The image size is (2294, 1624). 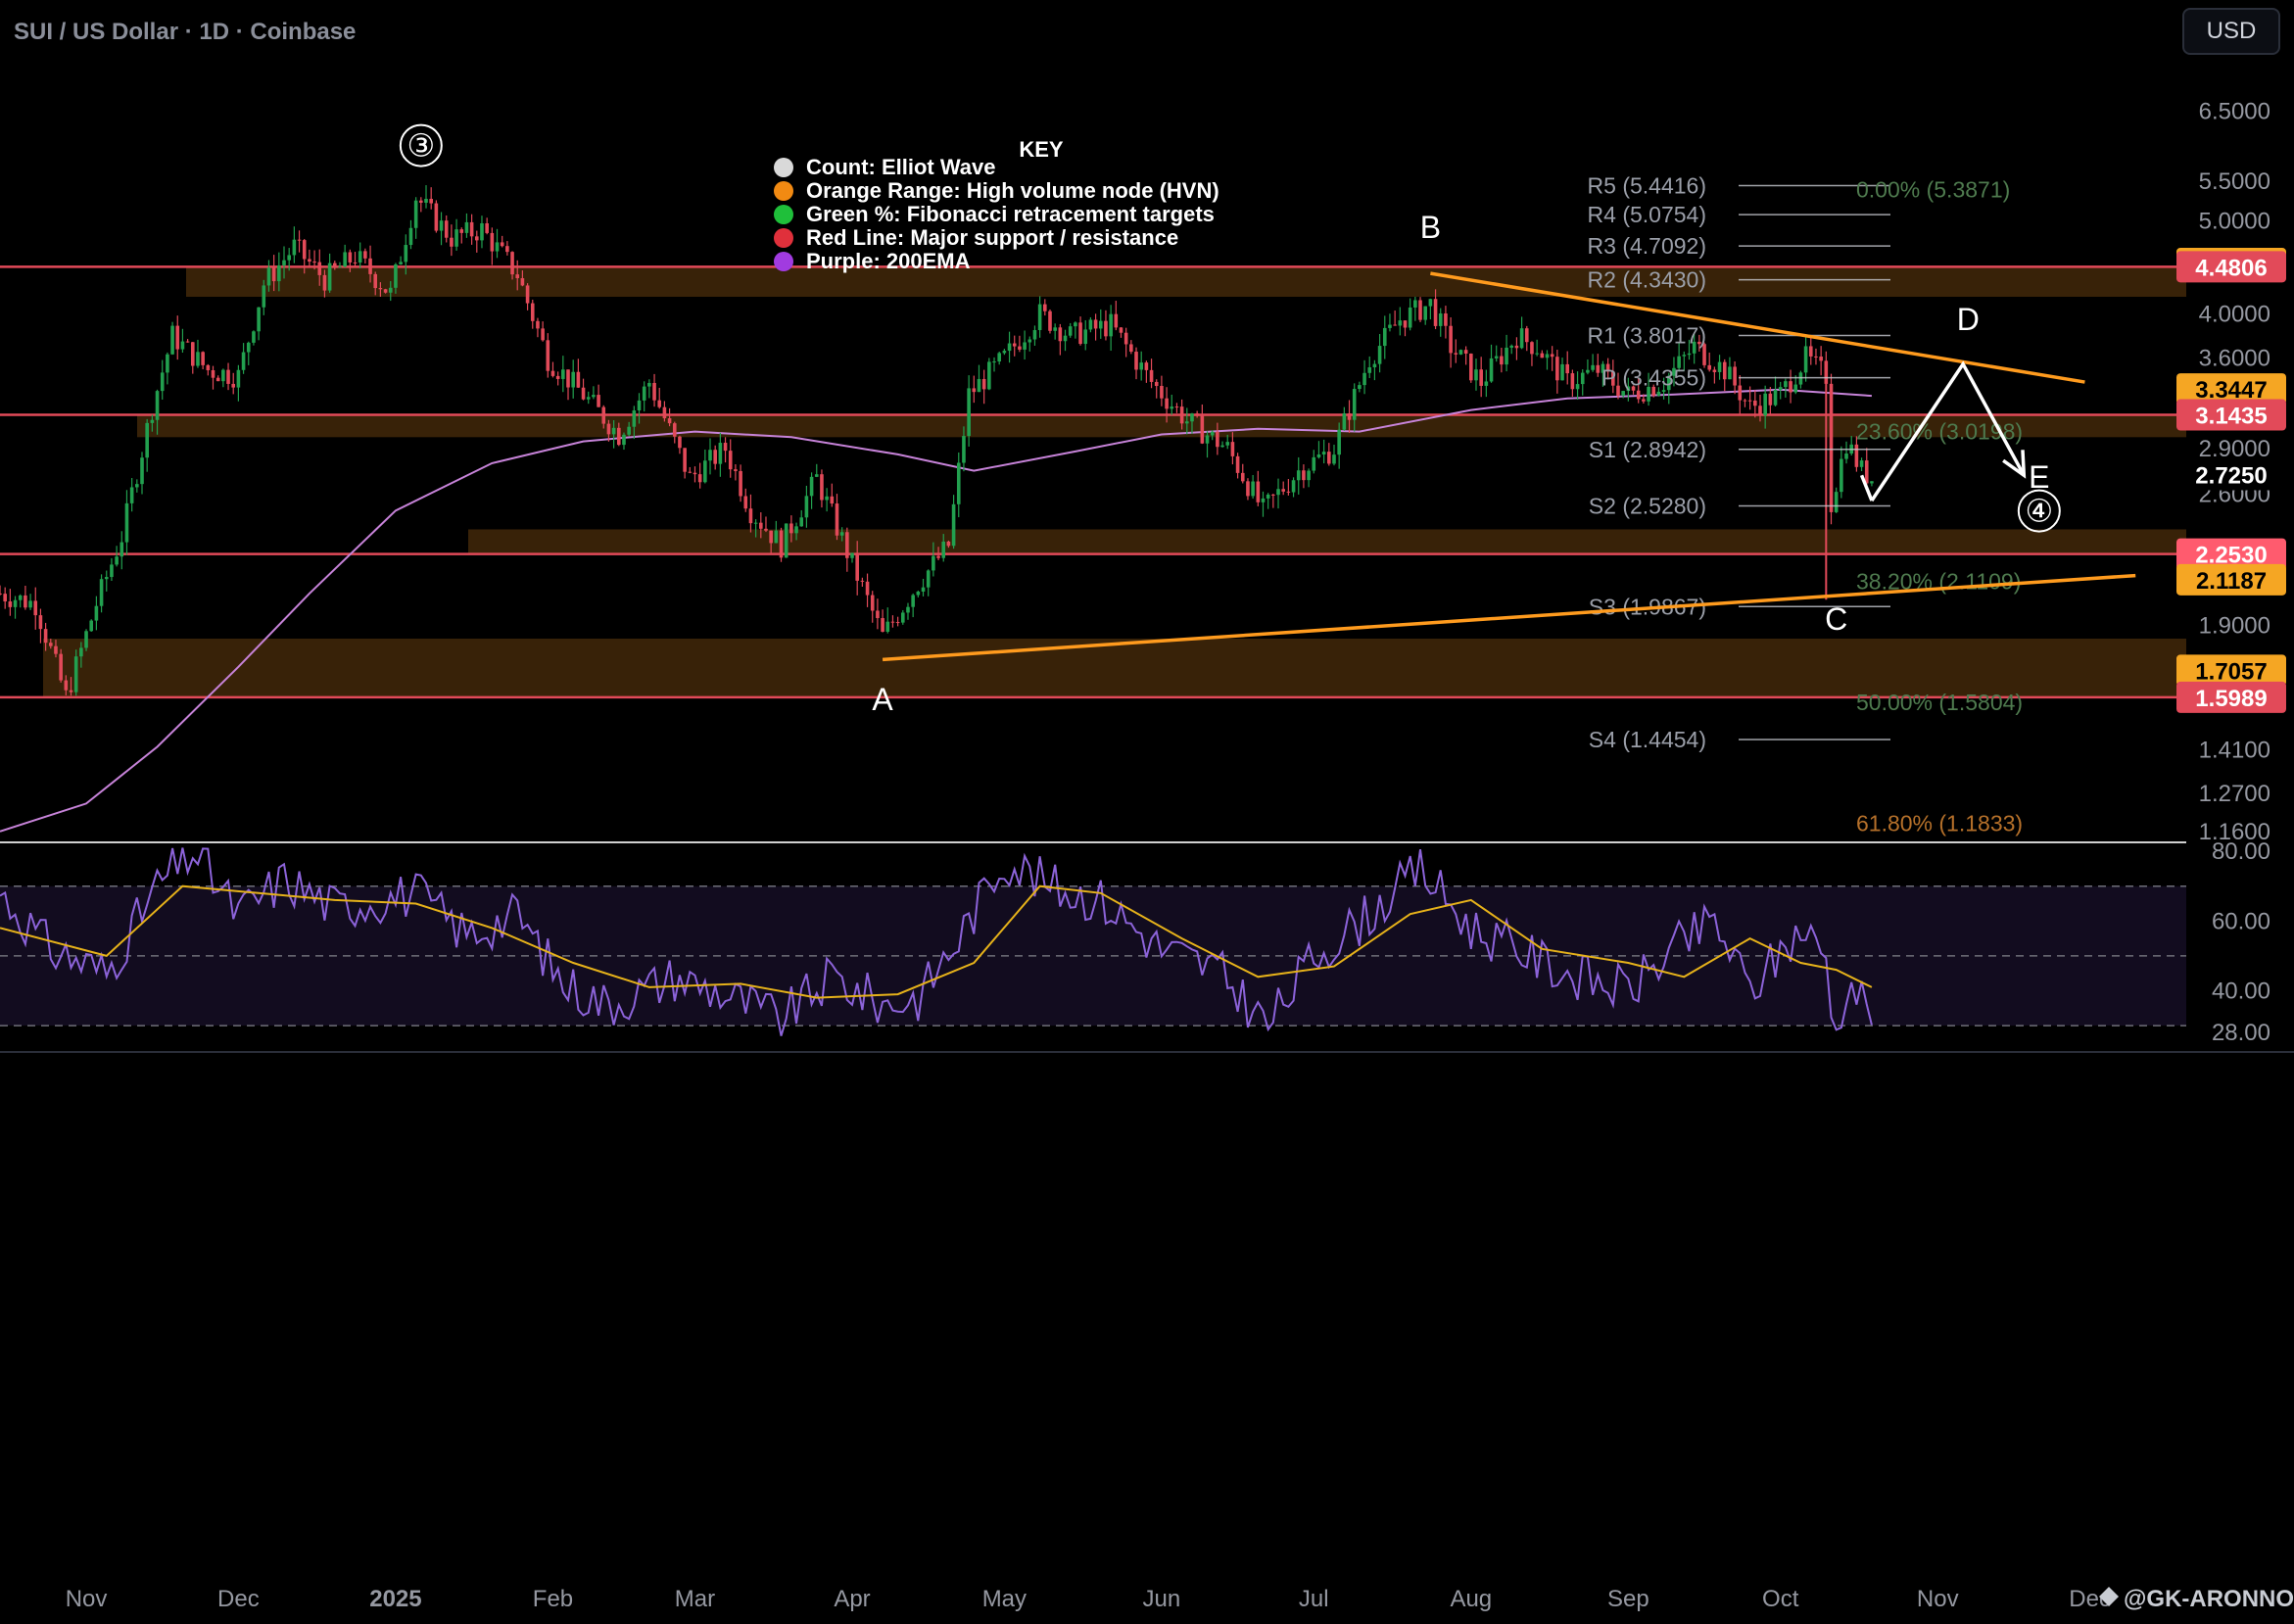 What do you see at coordinates (2039, 477) in the screenshot?
I see `wave-label: E` at bounding box center [2039, 477].